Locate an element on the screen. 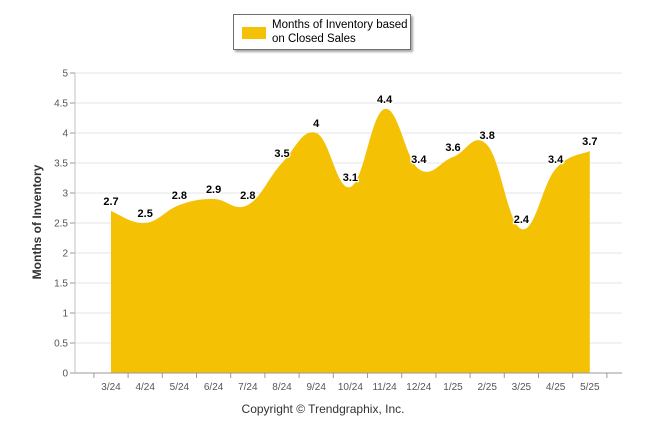 Image resolution: width=646 pixels, height=434 pixels. x-tick-label: 12/24 is located at coordinates (418, 387).